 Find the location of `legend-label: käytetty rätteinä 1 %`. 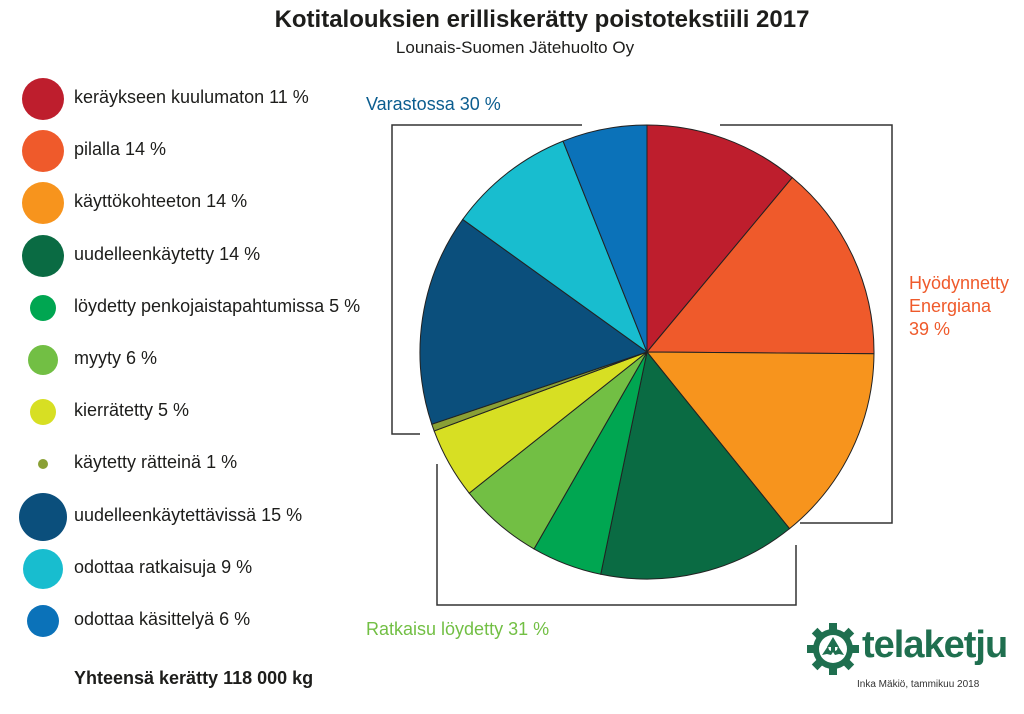

legend-label: käytetty rätteinä 1 % is located at coordinates (156, 462).